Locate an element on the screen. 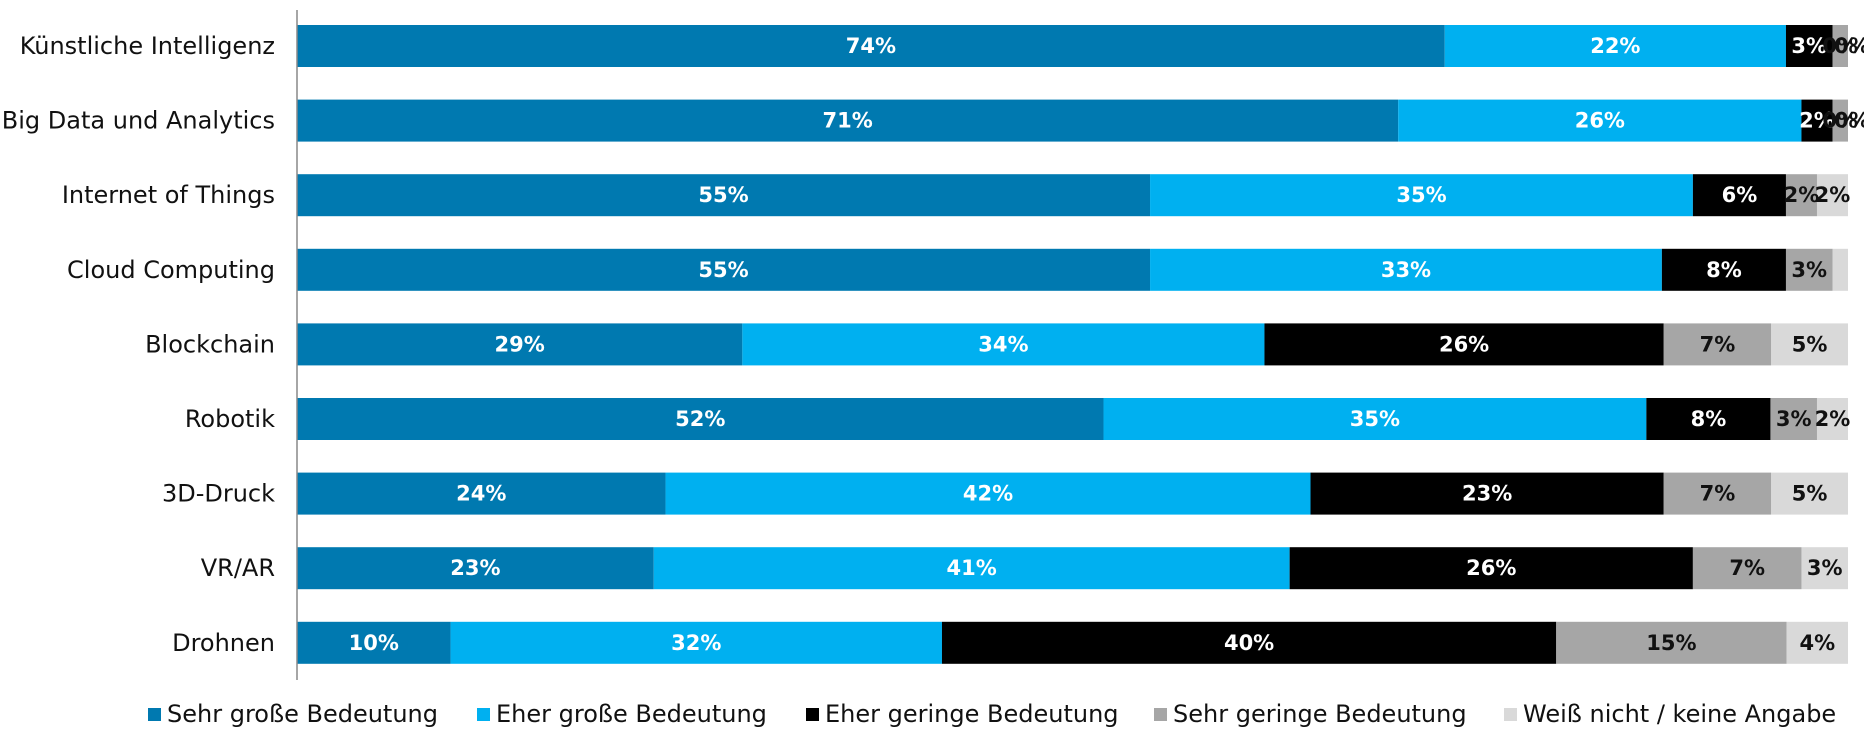 The image size is (1864, 735). bar-eher-geringe-bedeutung-vr-ar is located at coordinates (1491, 568).